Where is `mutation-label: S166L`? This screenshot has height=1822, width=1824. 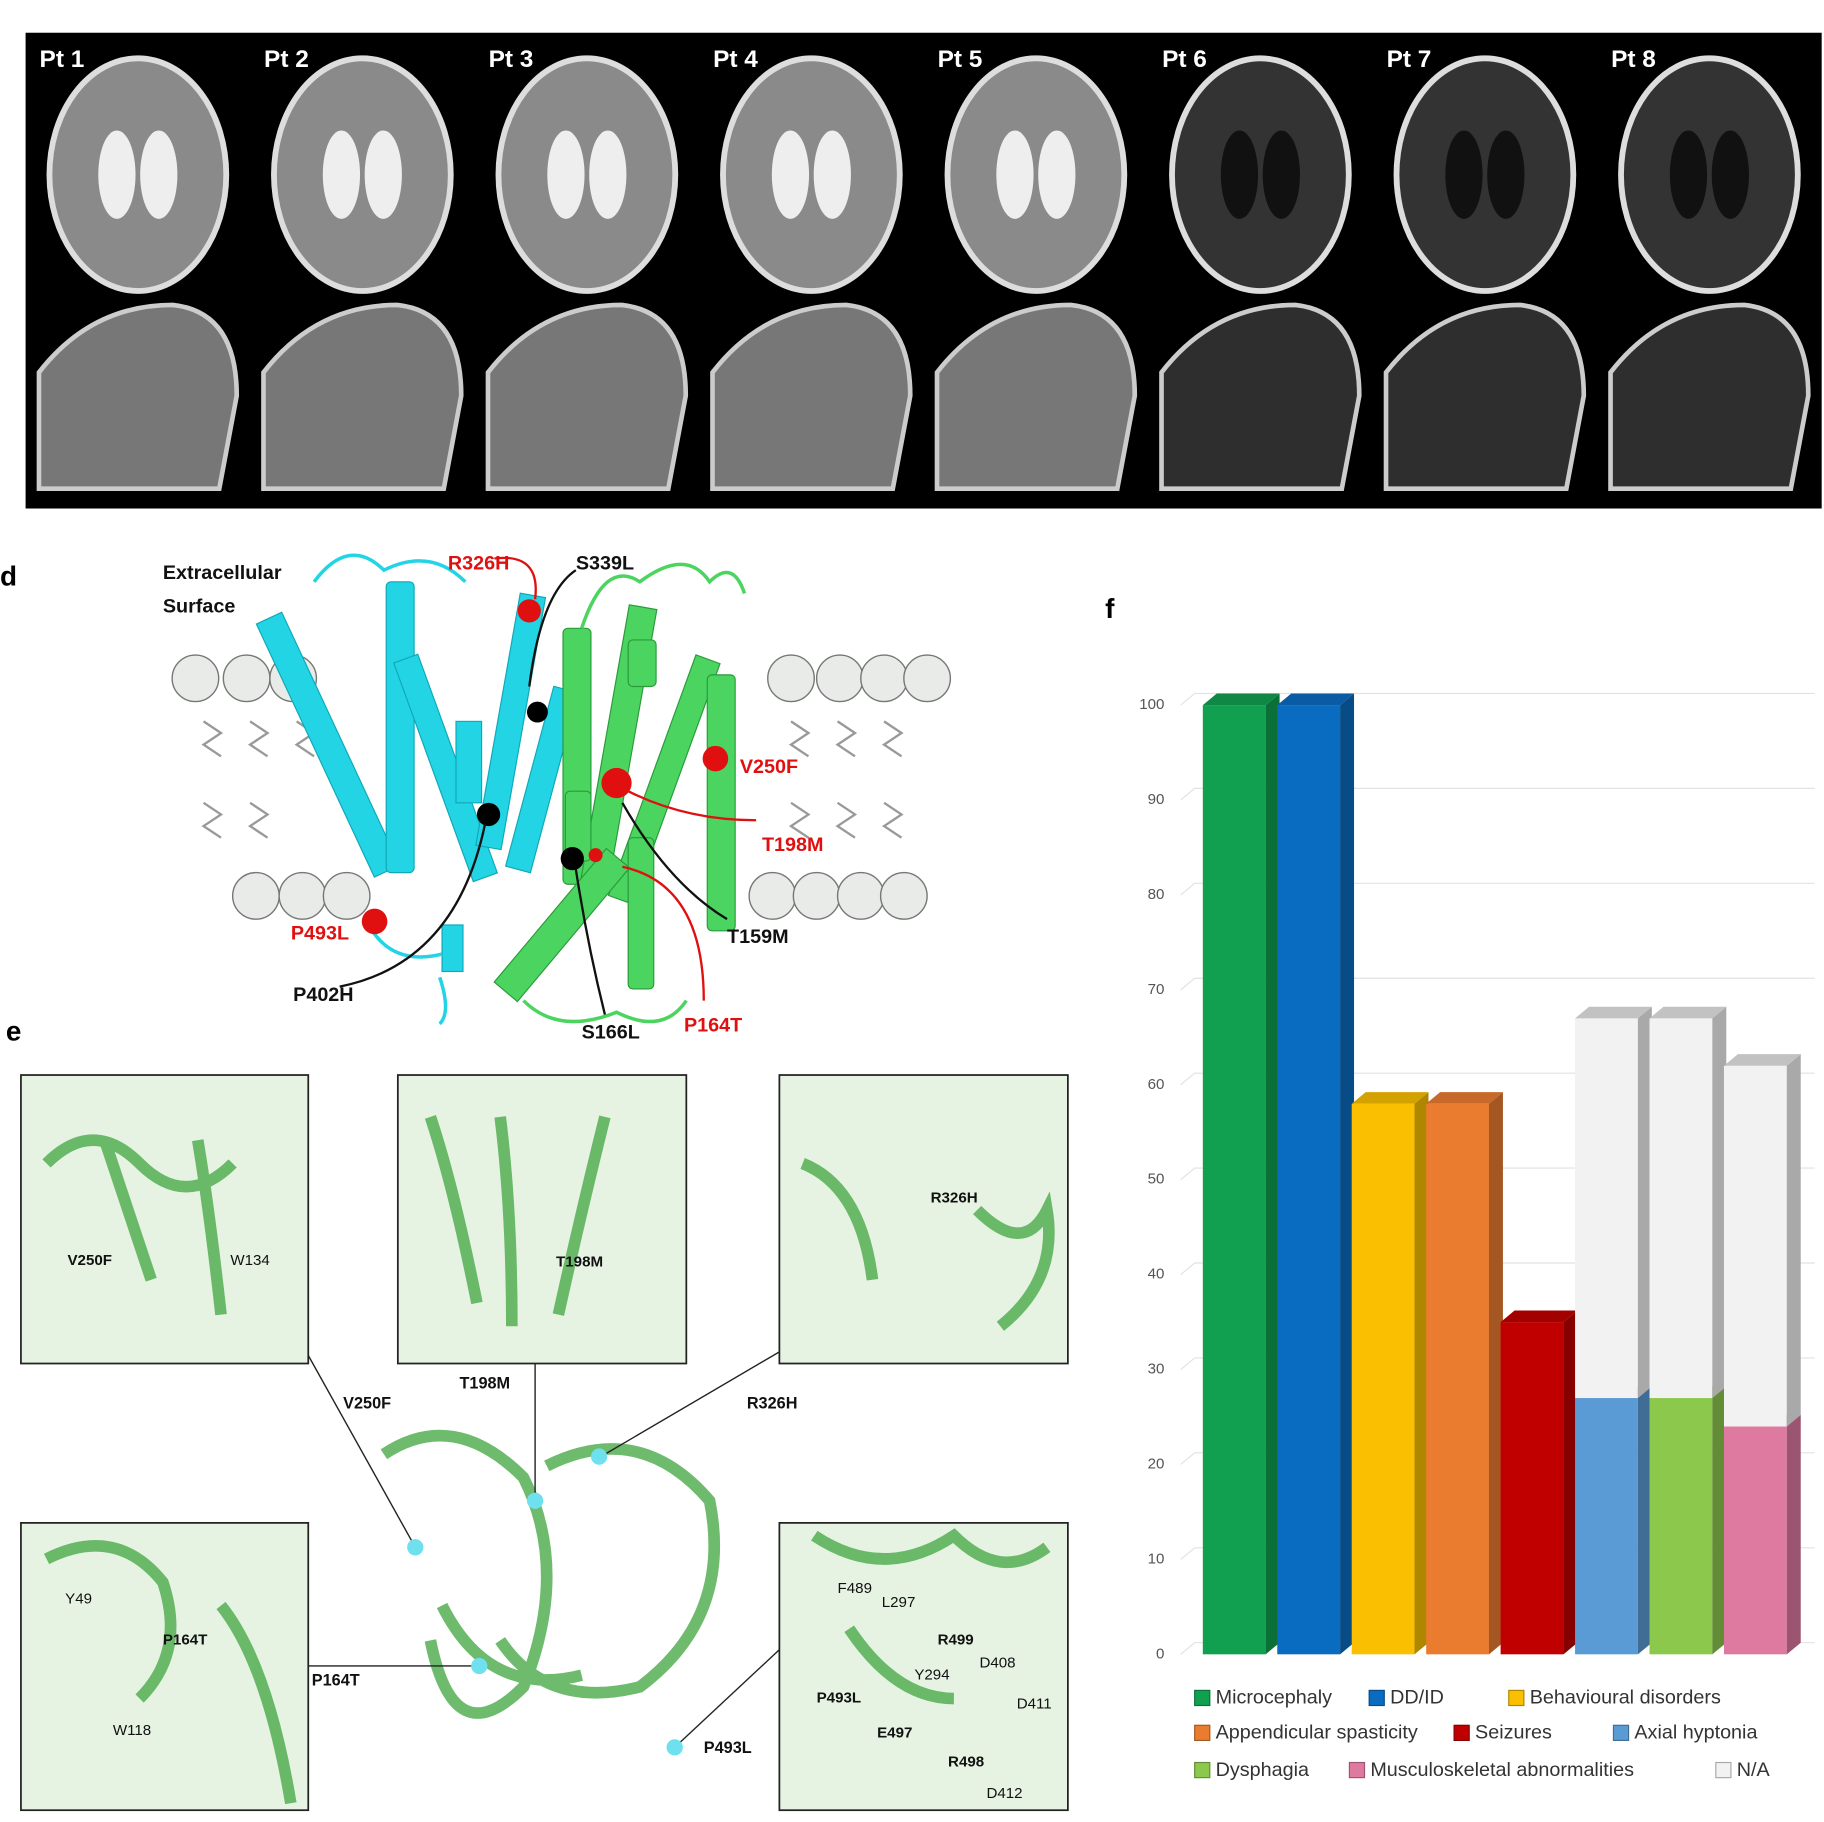
mutation-label: S166L is located at coordinates (611, 1032).